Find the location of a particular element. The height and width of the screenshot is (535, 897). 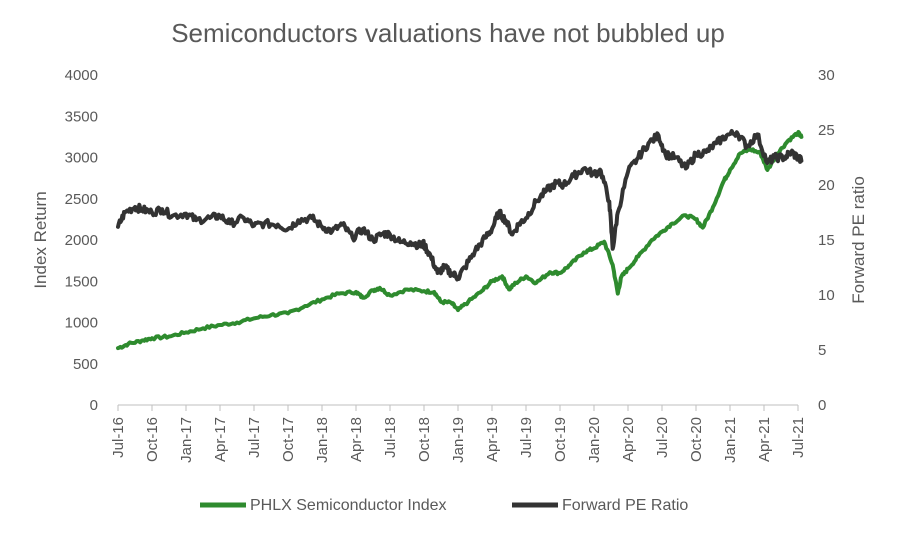

y-left-tick-label: 3500 is located at coordinates (81, 116).